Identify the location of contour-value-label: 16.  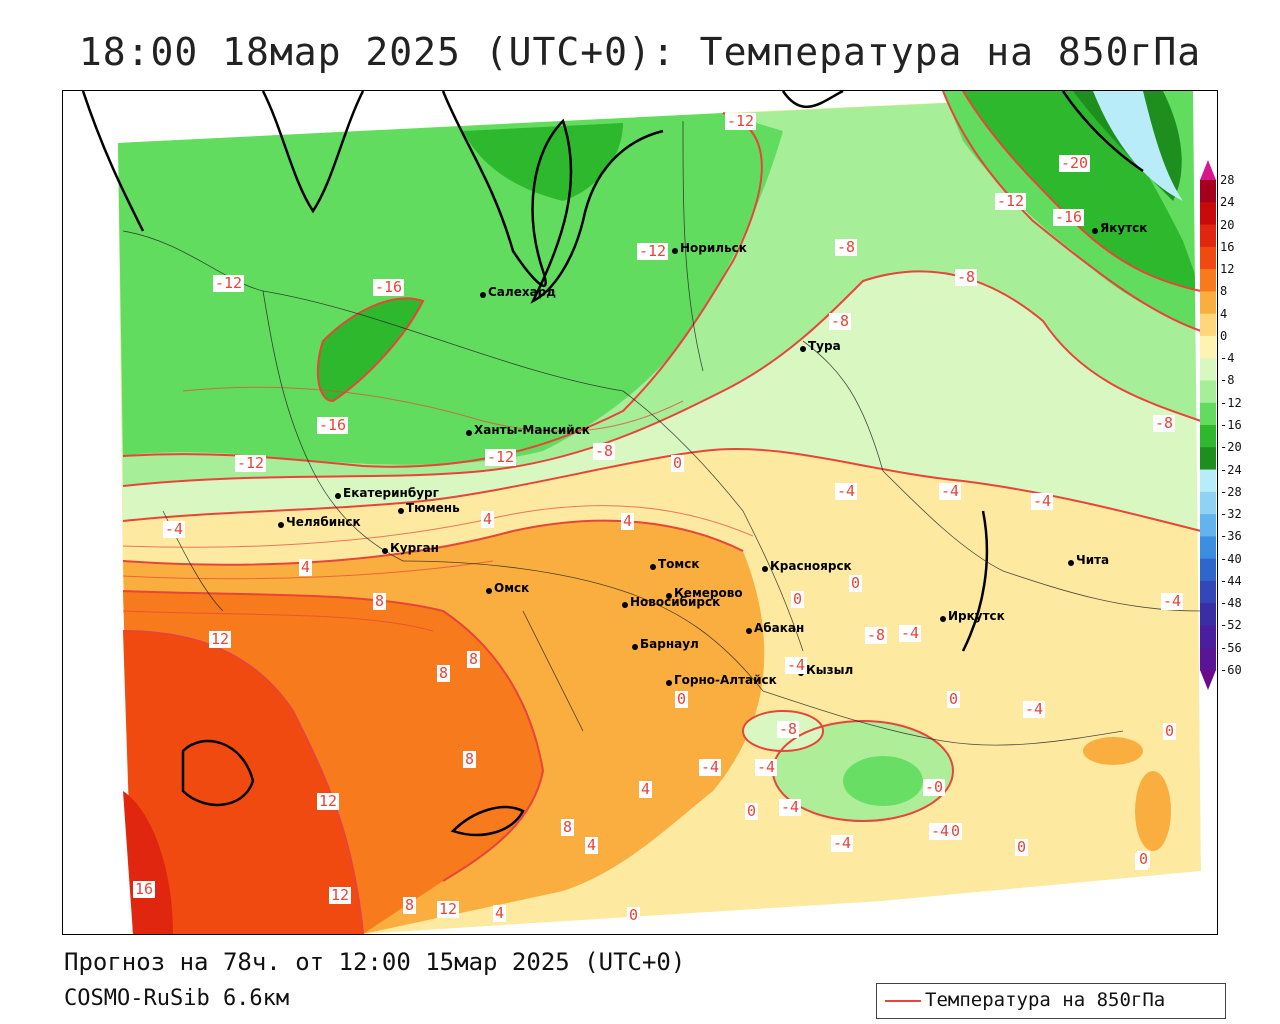
(144, 889).